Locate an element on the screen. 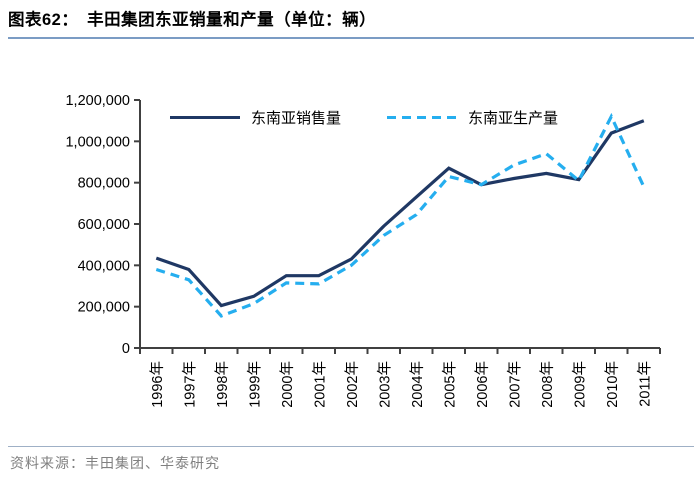 This screenshot has height=486, width=700. sales-line-swatch is located at coordinates (205, 117).